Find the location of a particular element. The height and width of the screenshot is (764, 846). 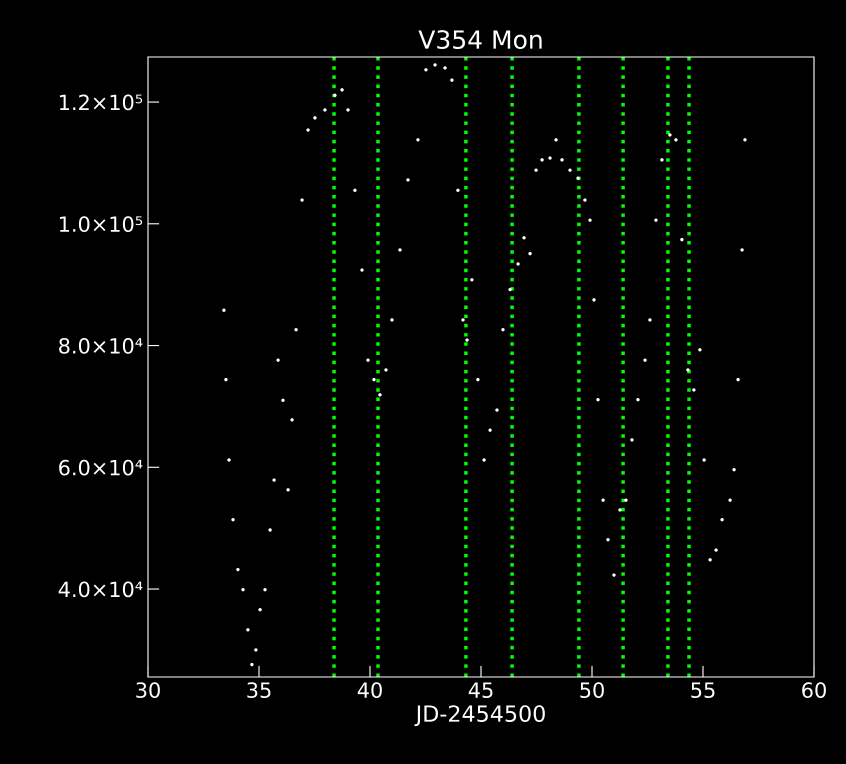

y-tick-label: 1.2×10⁵ is located at coordinates (101, 102).